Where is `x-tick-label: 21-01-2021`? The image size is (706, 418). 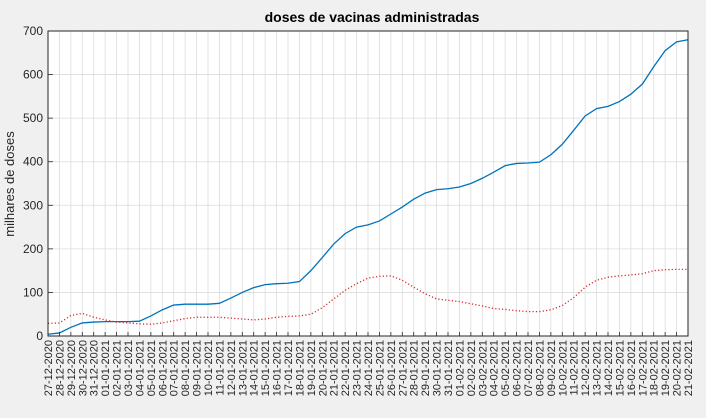
x-tick-label: 21-01-2021 is located at coordinates (335, 368).